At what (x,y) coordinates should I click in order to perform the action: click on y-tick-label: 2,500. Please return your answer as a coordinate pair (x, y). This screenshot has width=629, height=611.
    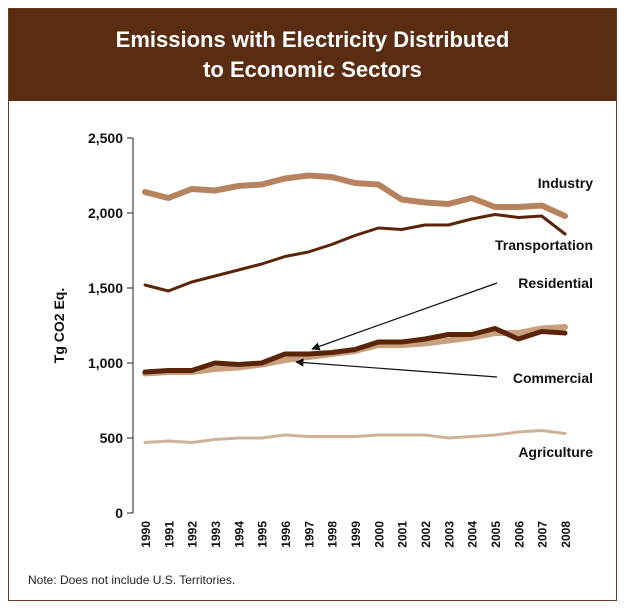
    Looking at the image, I should click on (105, 138).